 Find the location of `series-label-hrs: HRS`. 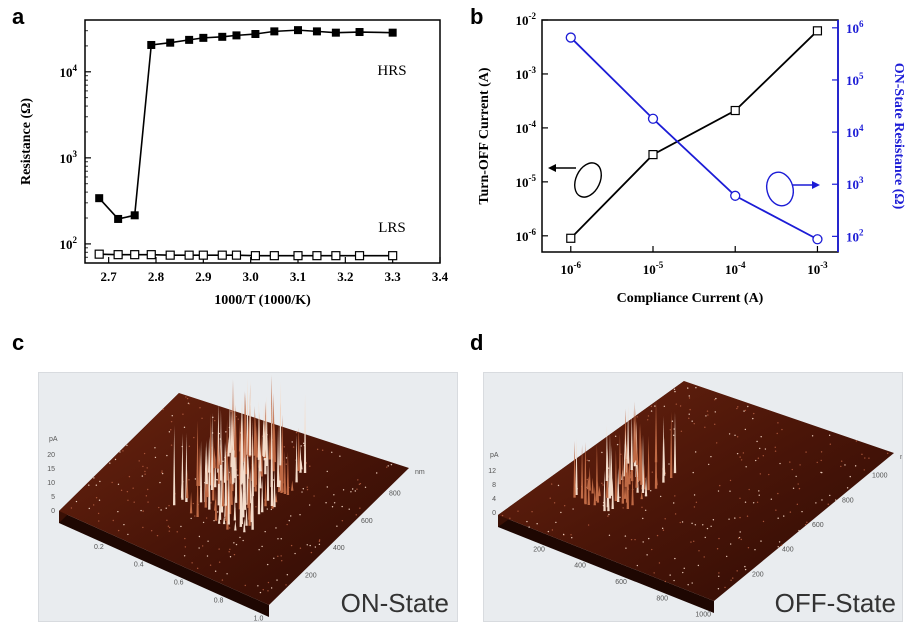

series-label-hrs: HRS is located at coordinates (391, 71).